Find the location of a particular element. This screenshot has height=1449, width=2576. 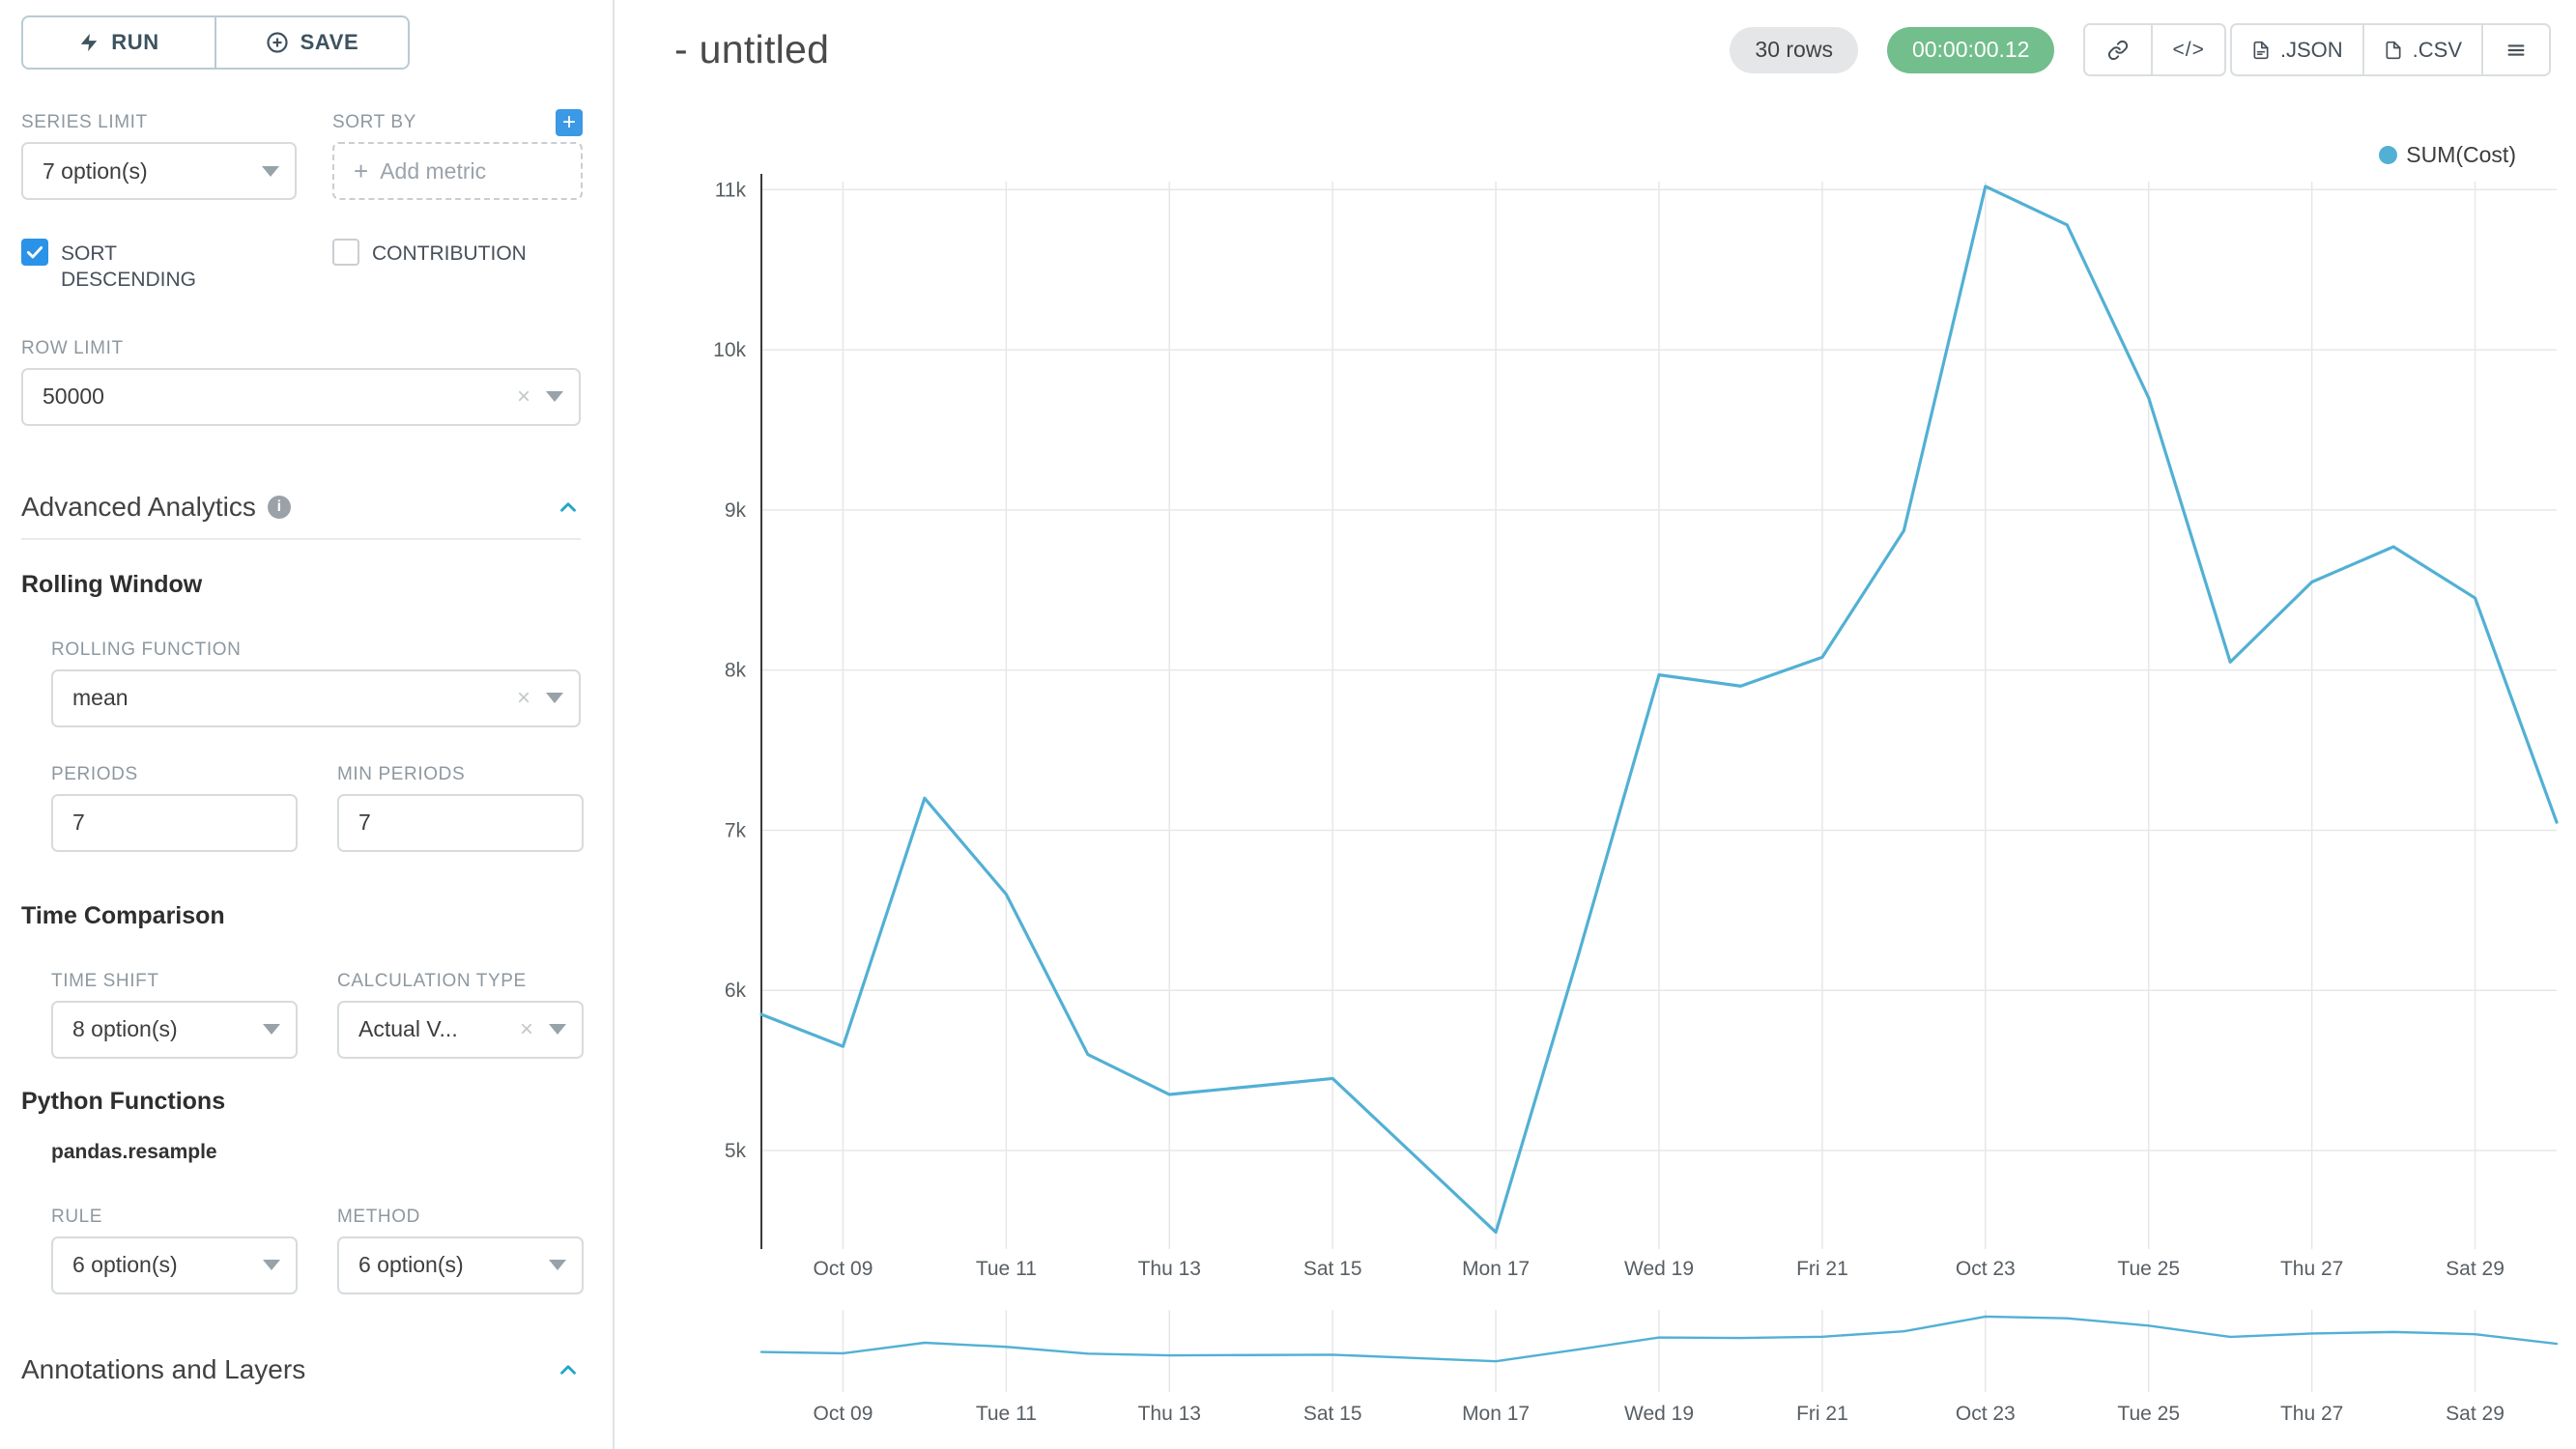

menu-icon is located at coordinates (2516, 49).